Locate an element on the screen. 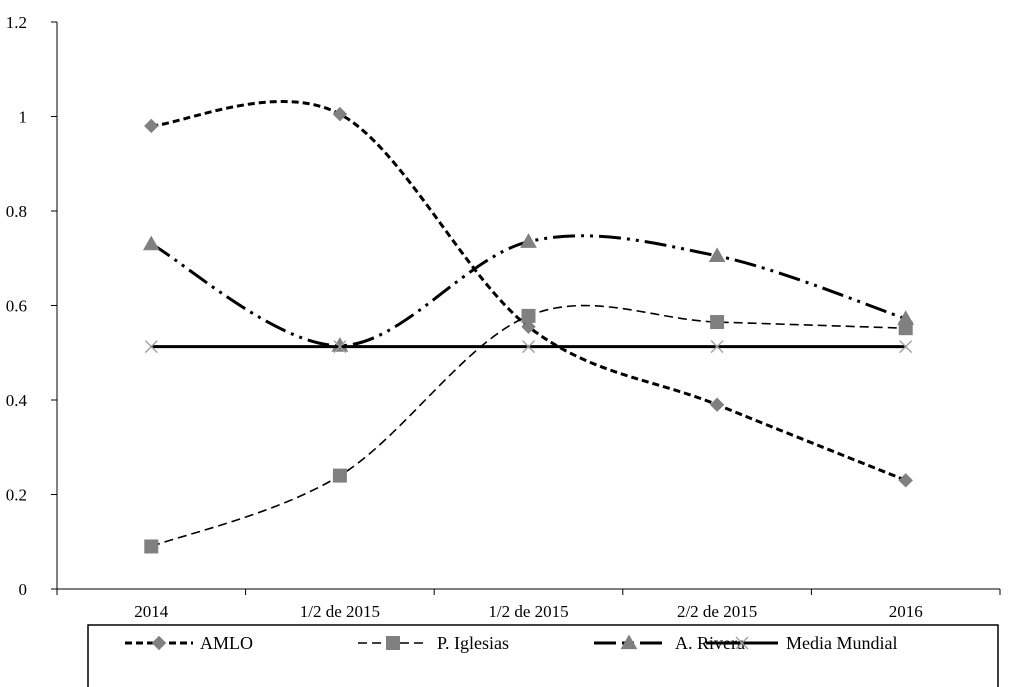 This screenshot has width=1014, height=687. y-tick-label: 0 is located at coordinates (23, 589).